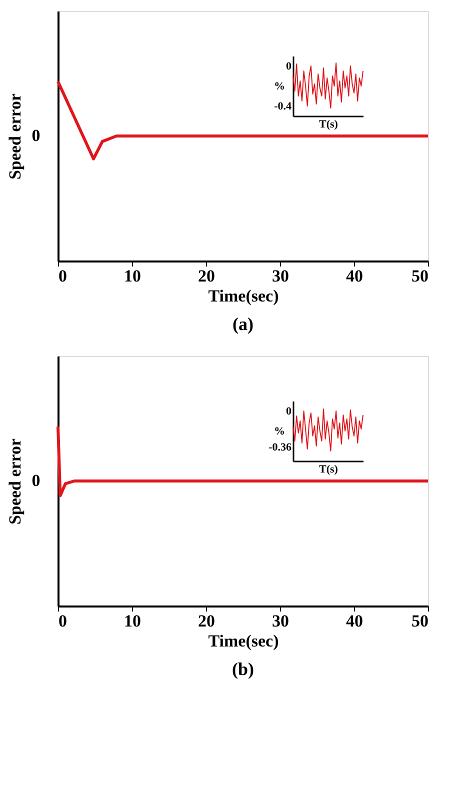 Image resolution: width=470 pixels, height=786 pixels. I want to click on y-tick-label: -0.4, so click(283, 106).